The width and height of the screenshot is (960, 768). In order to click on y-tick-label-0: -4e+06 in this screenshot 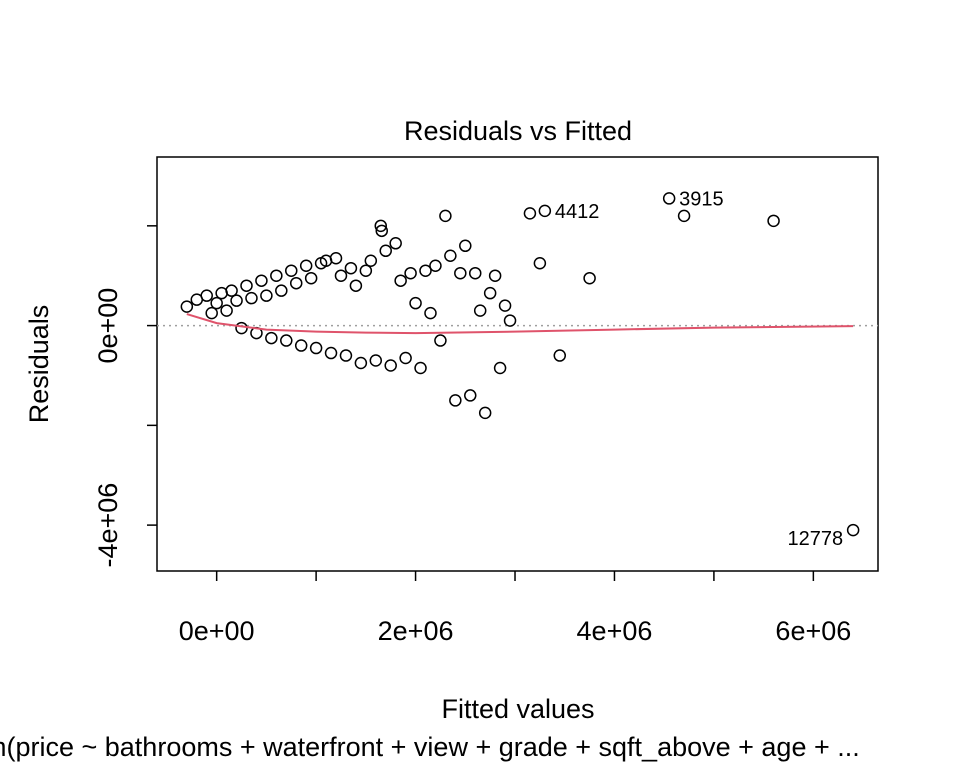, I will do `click(108, 525)`.